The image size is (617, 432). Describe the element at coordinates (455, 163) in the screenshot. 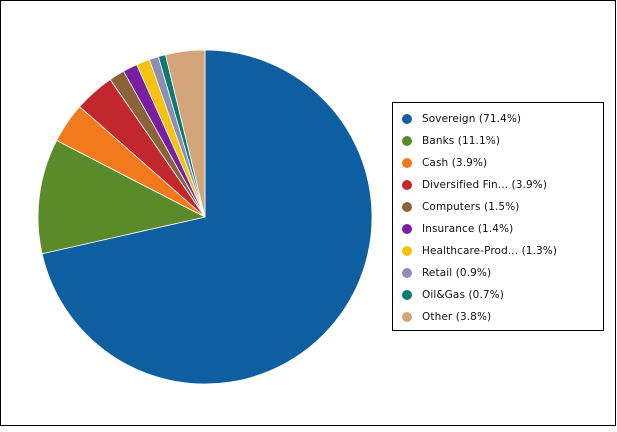

I see `legend-label: Cash (3.9%)` at that location.